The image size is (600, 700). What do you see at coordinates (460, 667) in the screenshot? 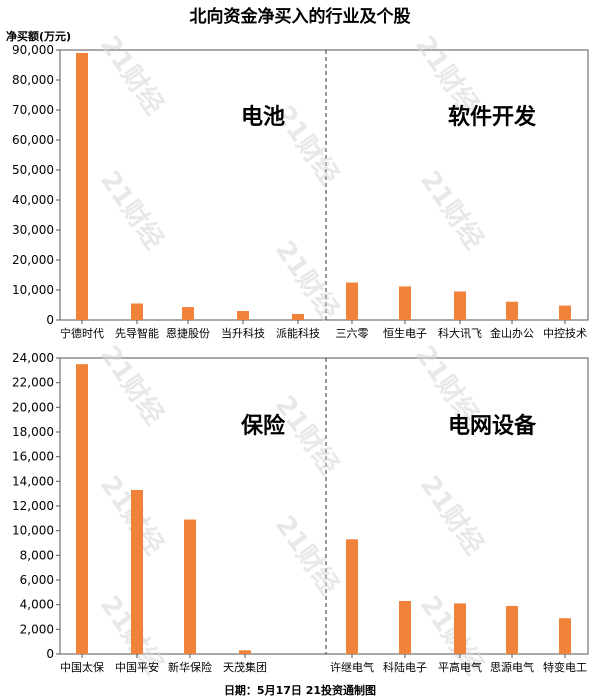
I see `x-tick-label: 平高电气` at bounding box center [460, 667].